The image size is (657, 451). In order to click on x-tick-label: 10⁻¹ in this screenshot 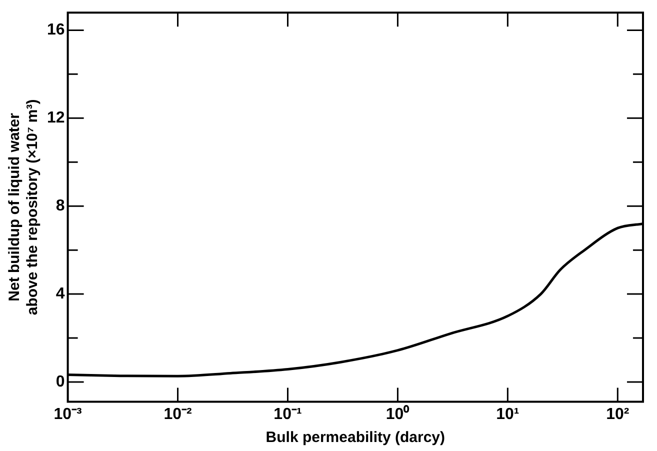, I will do `click(288, 414)`.